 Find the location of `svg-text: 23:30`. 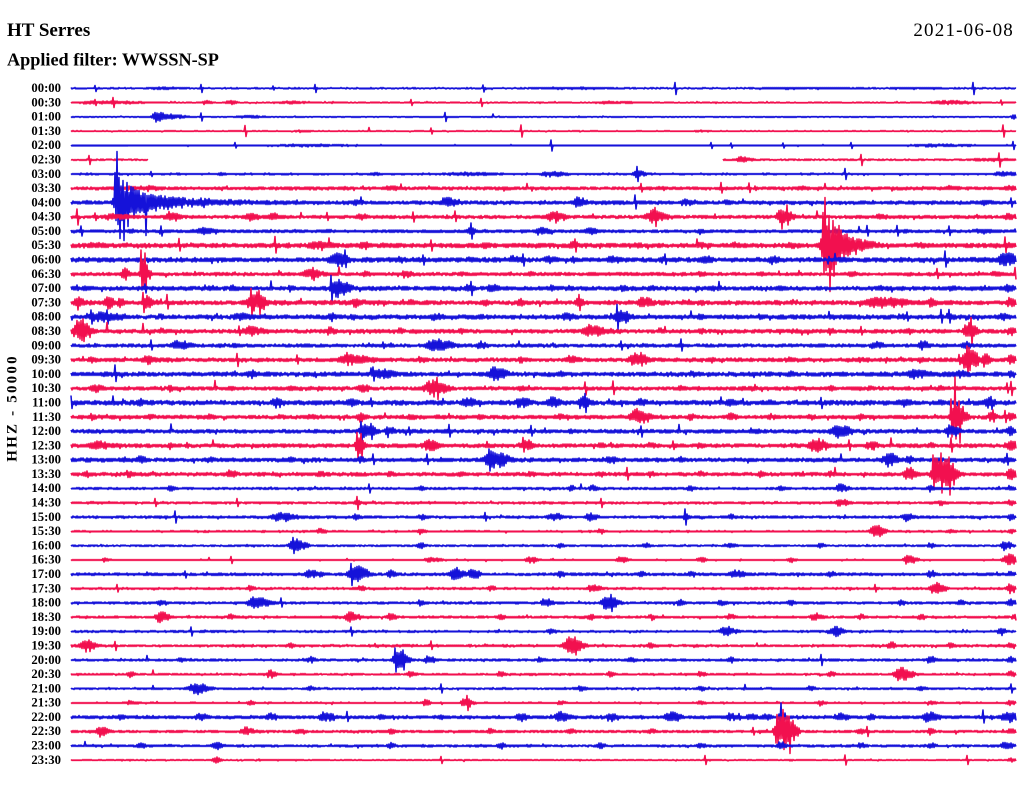

svg-text: 23:30 is located at coordinates (46, 760).